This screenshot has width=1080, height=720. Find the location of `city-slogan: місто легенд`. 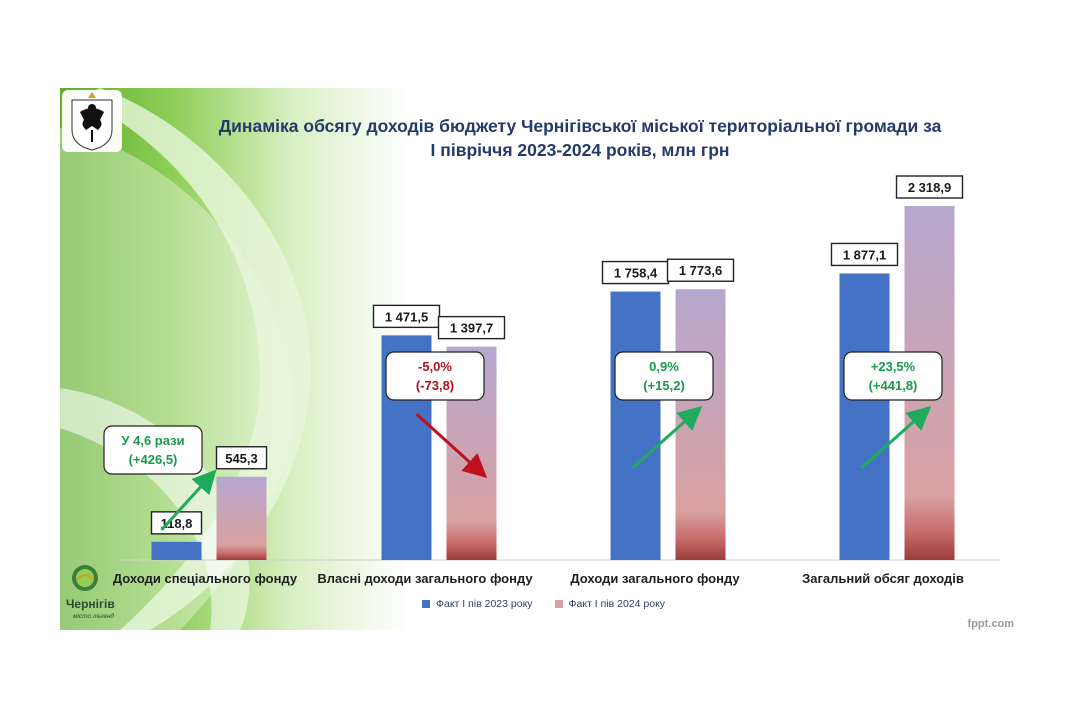

city-slogan: місто легенд is located at coordinates (94, 616).